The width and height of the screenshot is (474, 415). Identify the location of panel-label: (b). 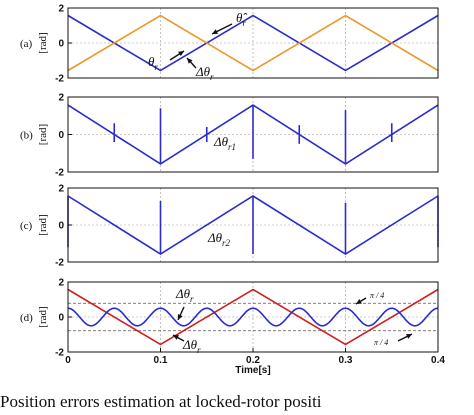
(26, 136).